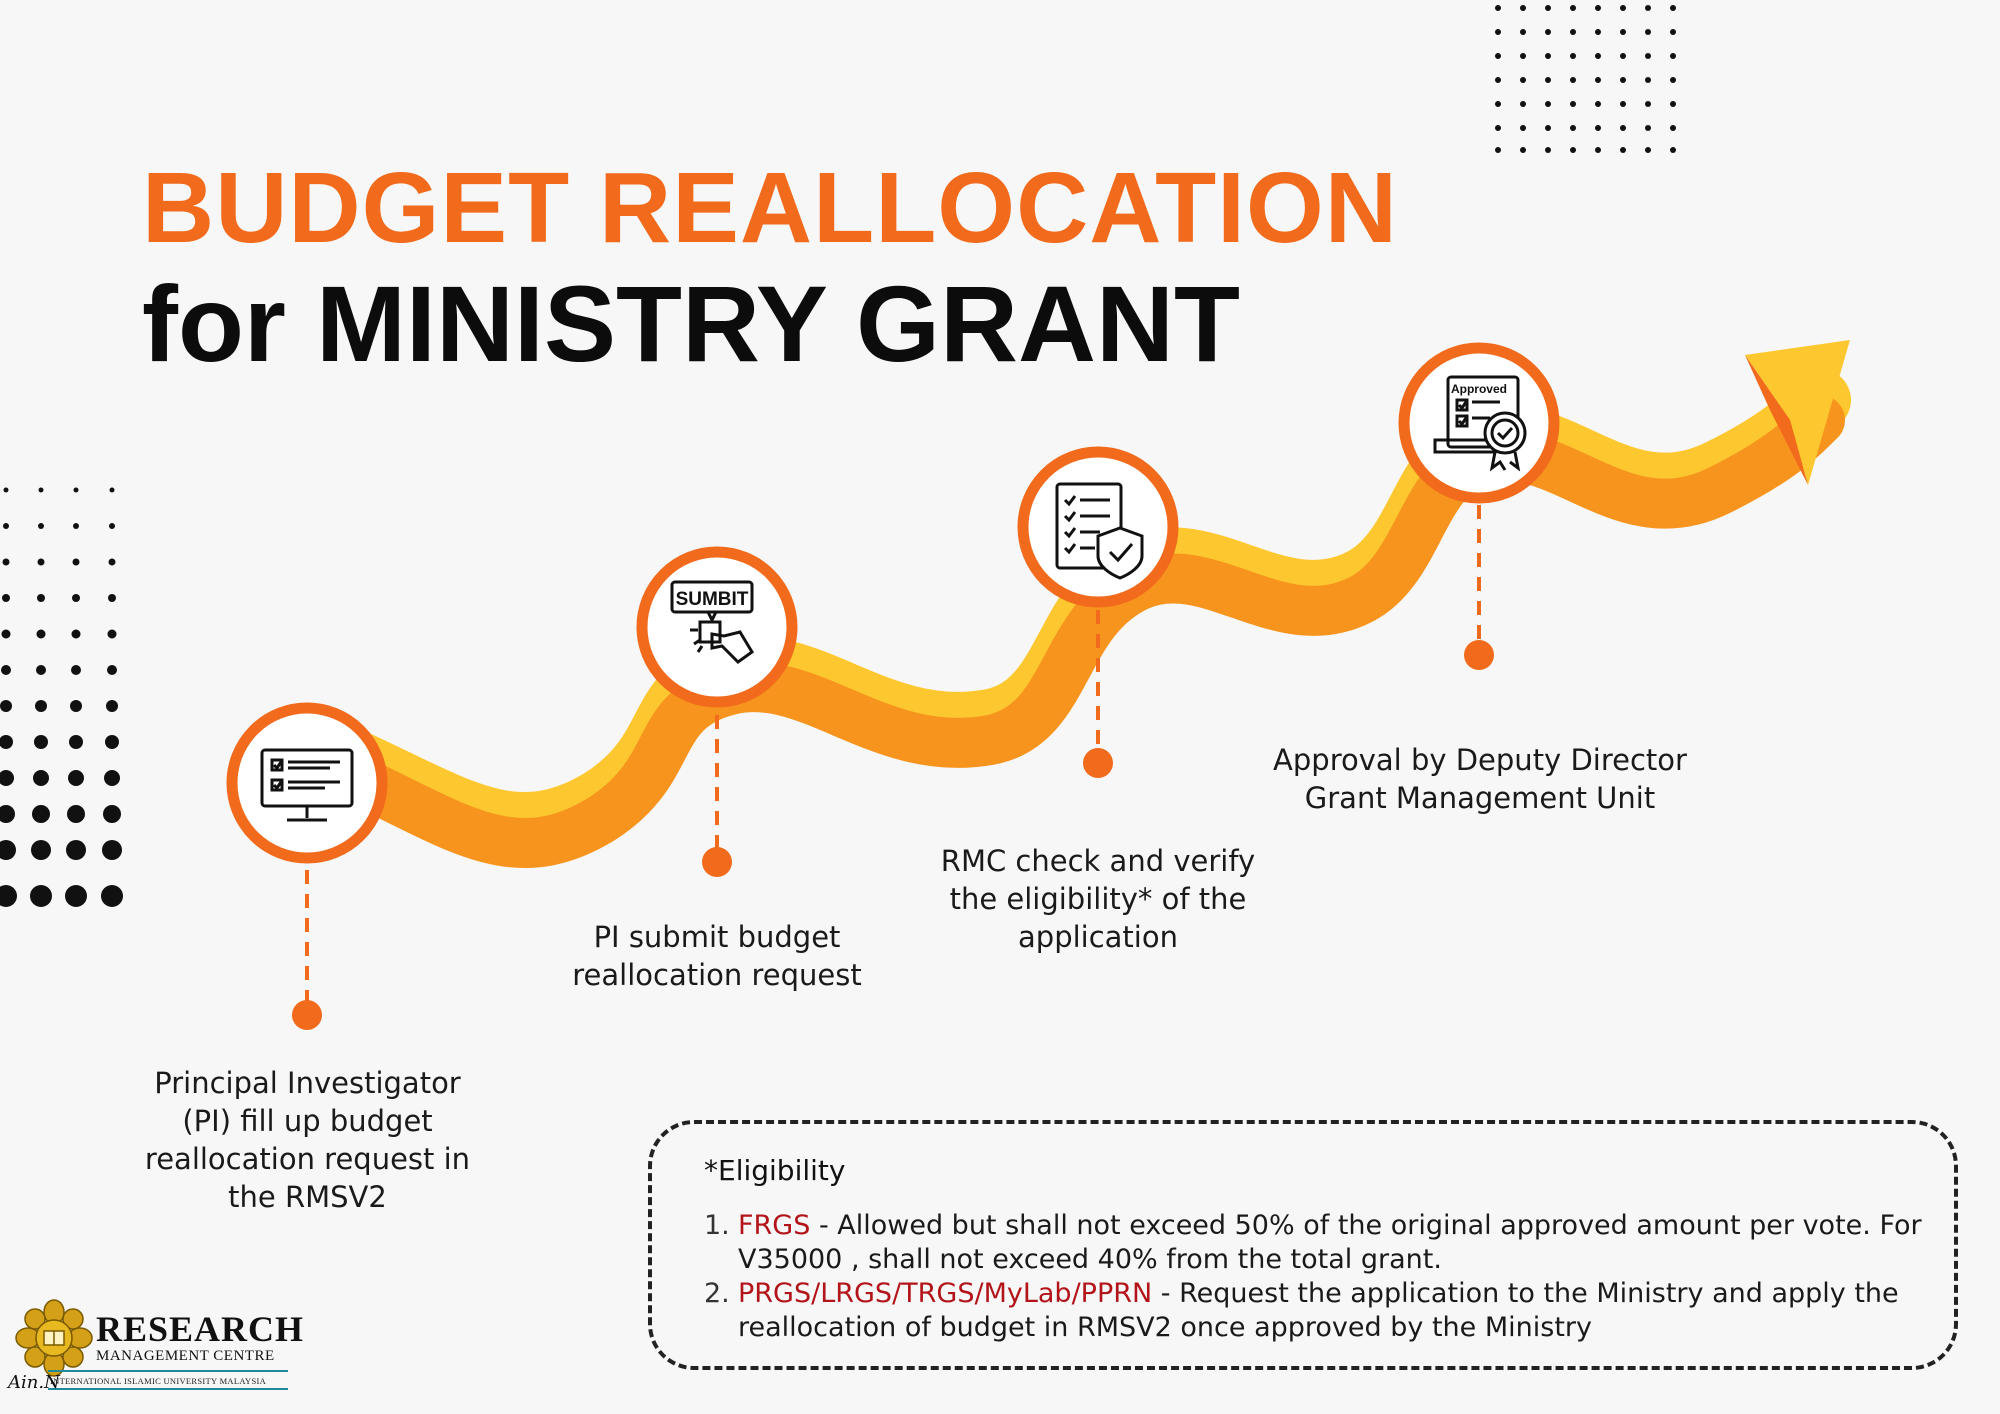 The height and width of the screenshot is (1414, 2000). I want to click on logo-subtitle: MANAGEMENT CENTRE, so click(185, 1356).